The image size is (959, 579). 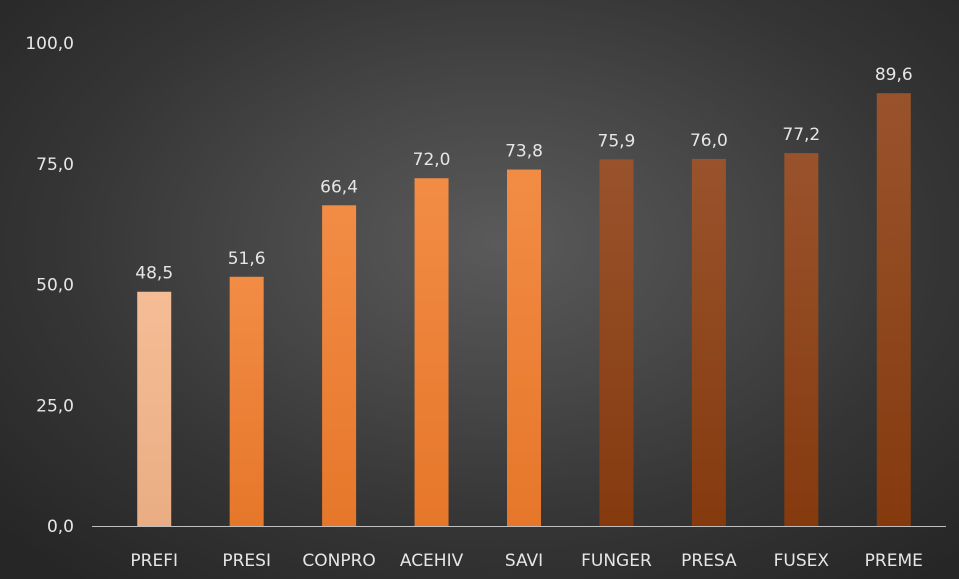 I want to click on bar-savi, so click(x=524, y=347).